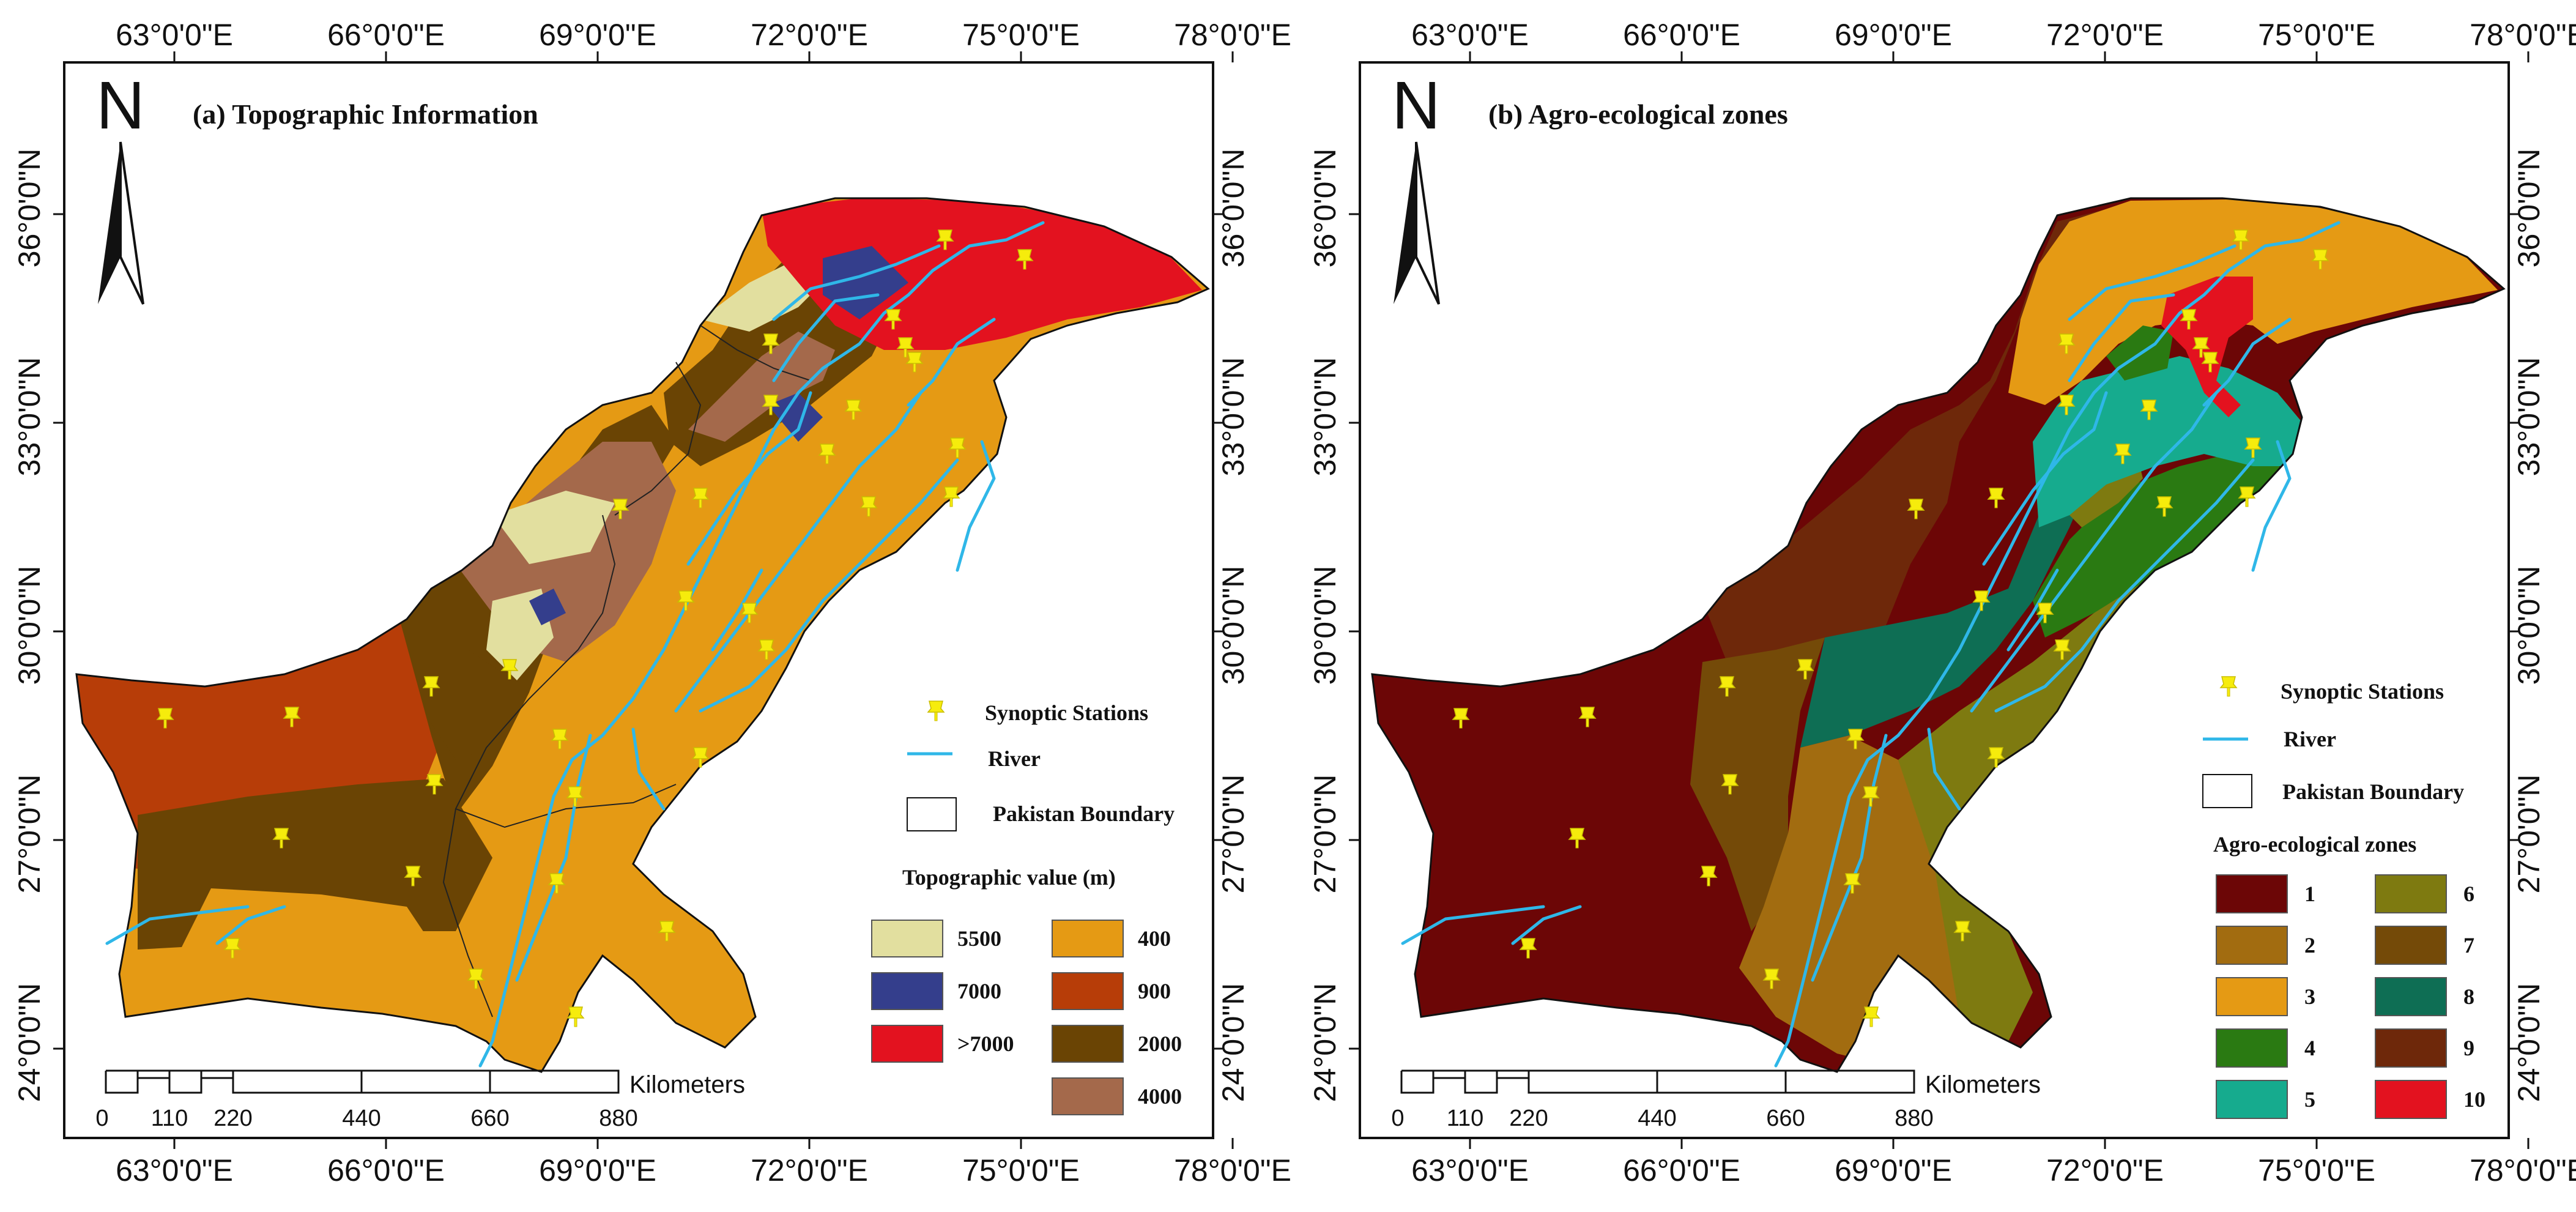 This screenshot has width=2576, height=1212. What do you see at coordinates (1160, 1096) in the screenshot?
I see `legend-swatch-label: 4000` at bounding box center [1160, 1096].